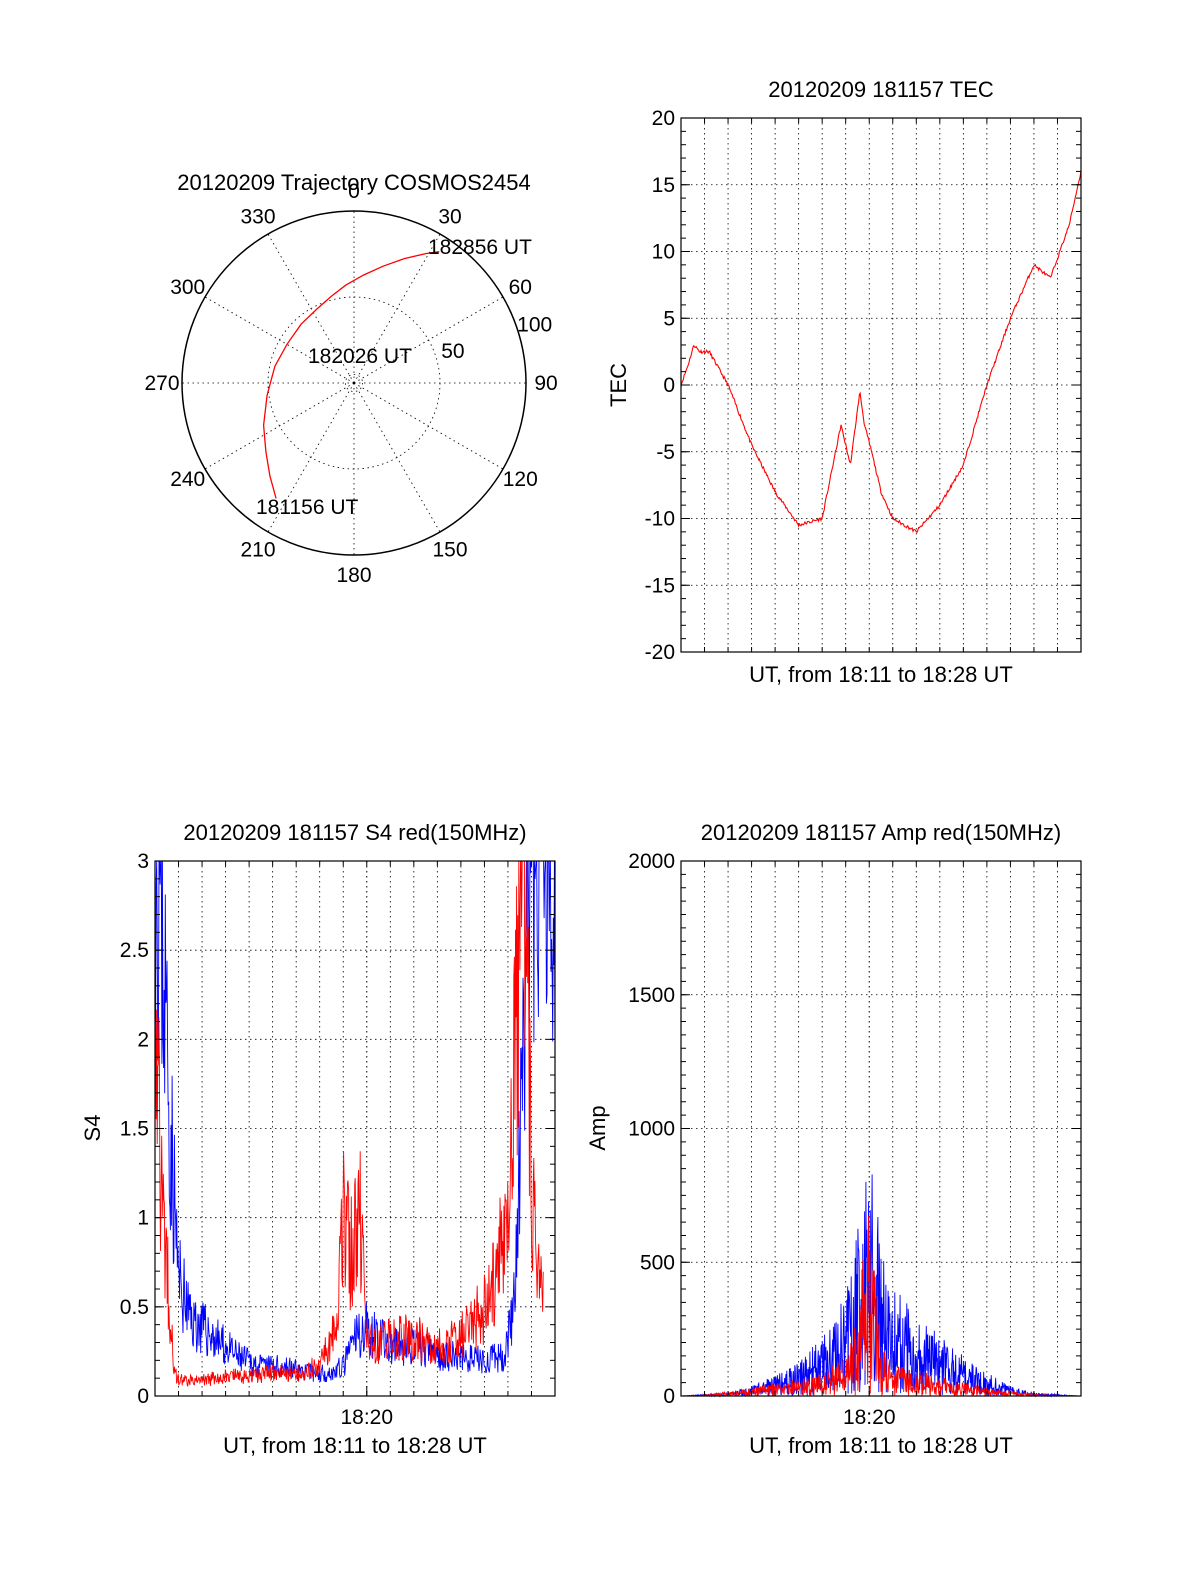 The height and width of the screenshot is (1575, 1200). What do you see at coordinates (520, 287) in the screenshot?
I see `polar-angle-label-60: 60` at bounding box center [520, 287].